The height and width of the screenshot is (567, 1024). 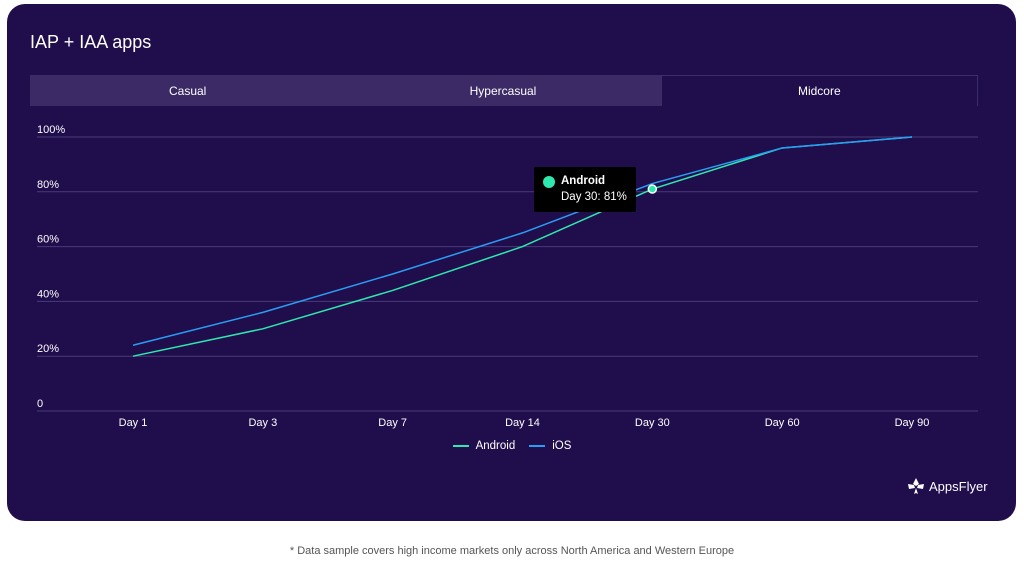 What do you see at coordinates (537, 446) in the screenshot?
I see `legend-swatch-ios` at bounding box center [537, 446].